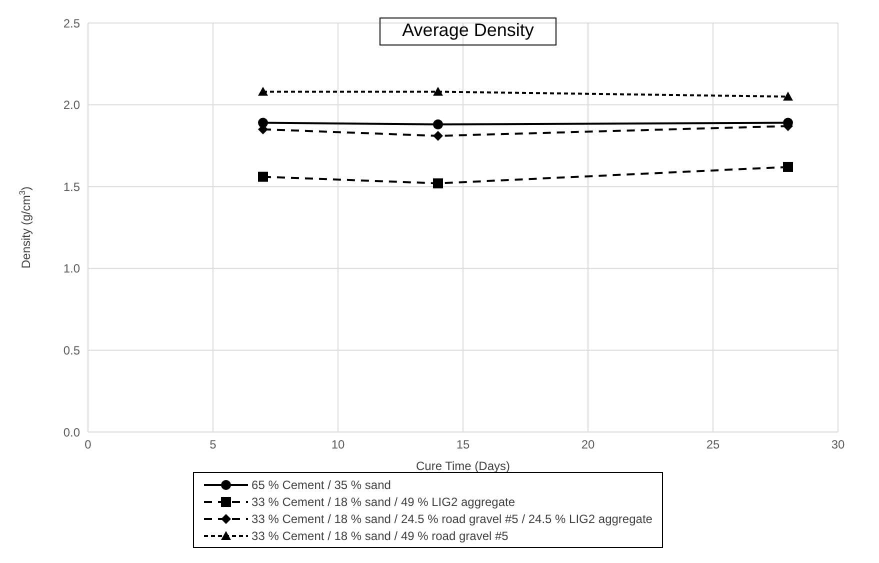 The height and width of the screenshot is (563, 879). What do you see at coordinates (713, 445) in the screenshot?
I see `x-tick-label: 25` at bounding box center [713, 445].